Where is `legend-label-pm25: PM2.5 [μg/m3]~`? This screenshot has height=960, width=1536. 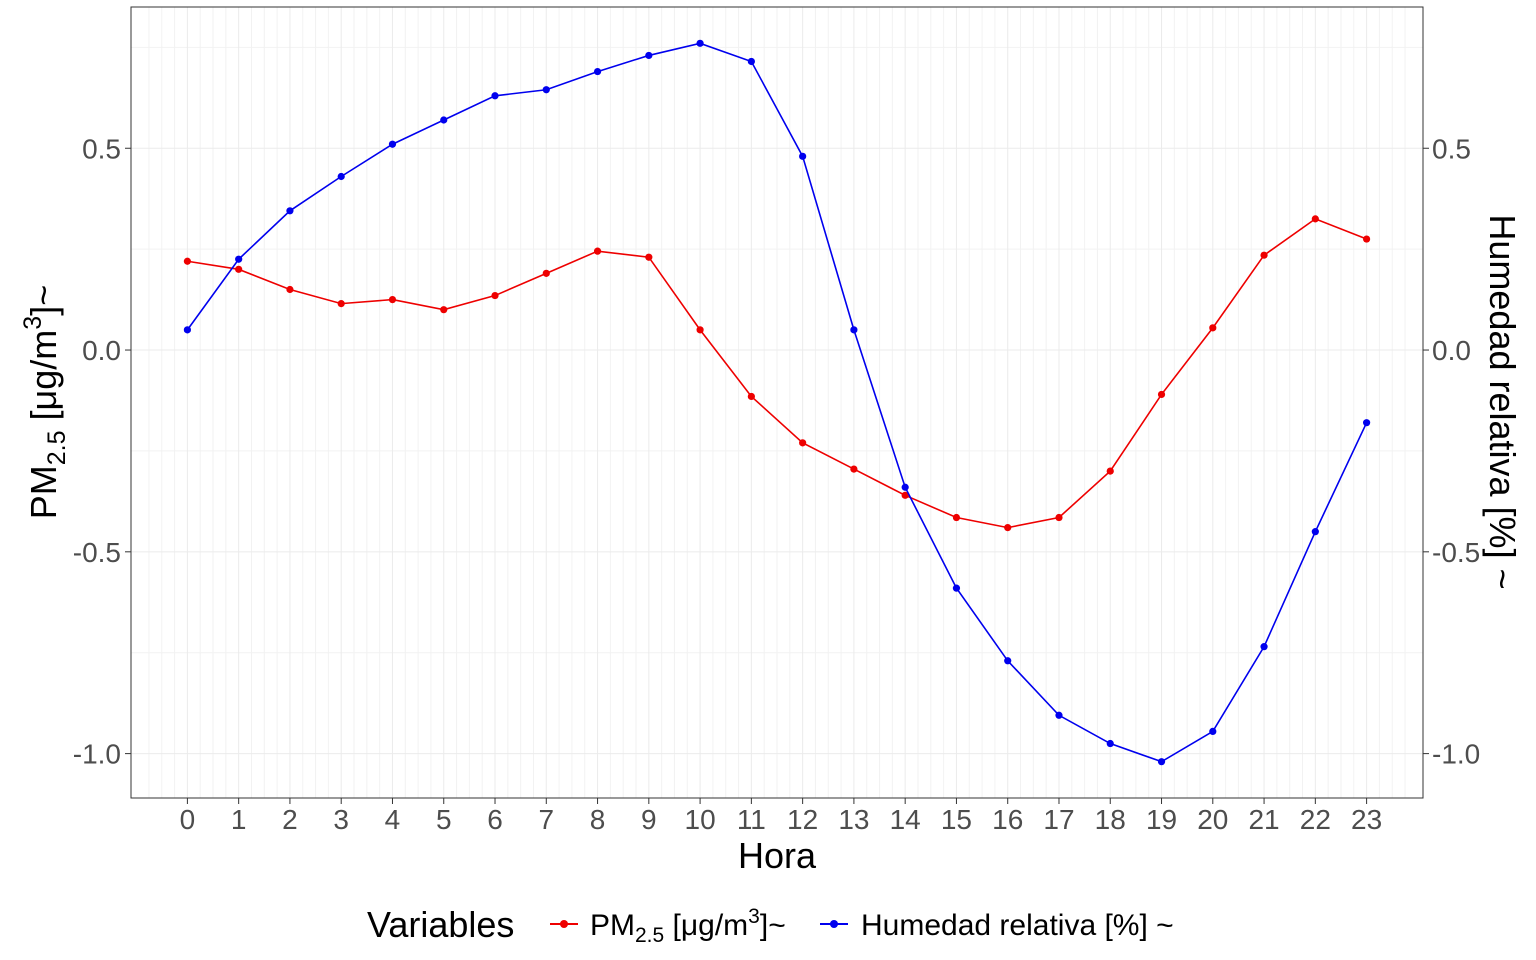 legend-label-pm25: PM2.5 [μg/m3]~ is located at coordinates (688, 926).